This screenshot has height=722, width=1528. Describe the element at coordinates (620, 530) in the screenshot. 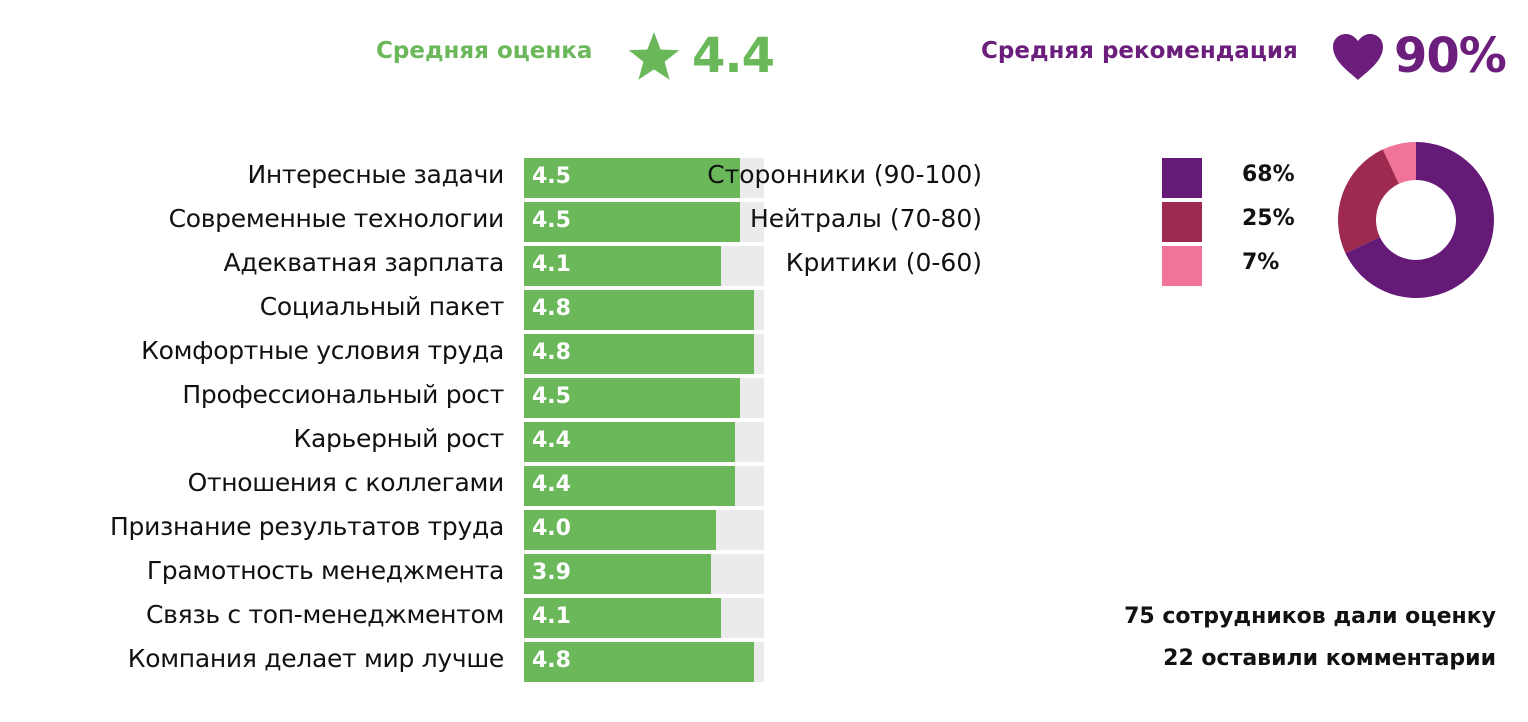

I see `bar: 4.0` at that location.